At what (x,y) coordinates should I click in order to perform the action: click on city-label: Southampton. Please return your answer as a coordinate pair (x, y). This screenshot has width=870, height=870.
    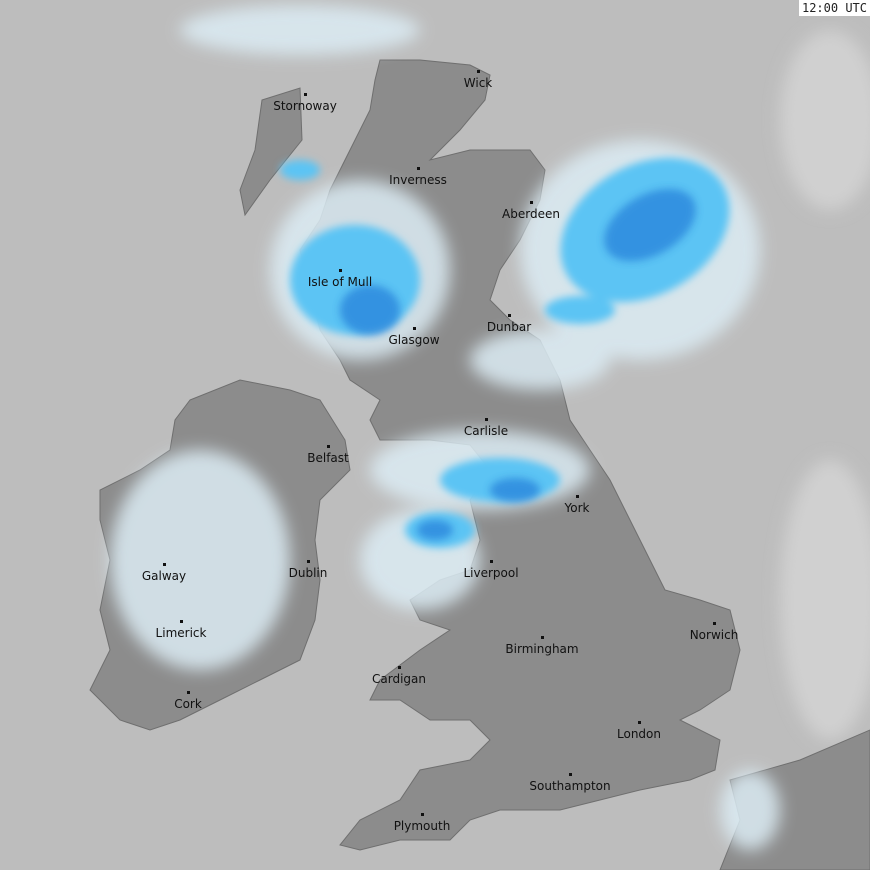
    Looking at the image, I should click on (570, 786).